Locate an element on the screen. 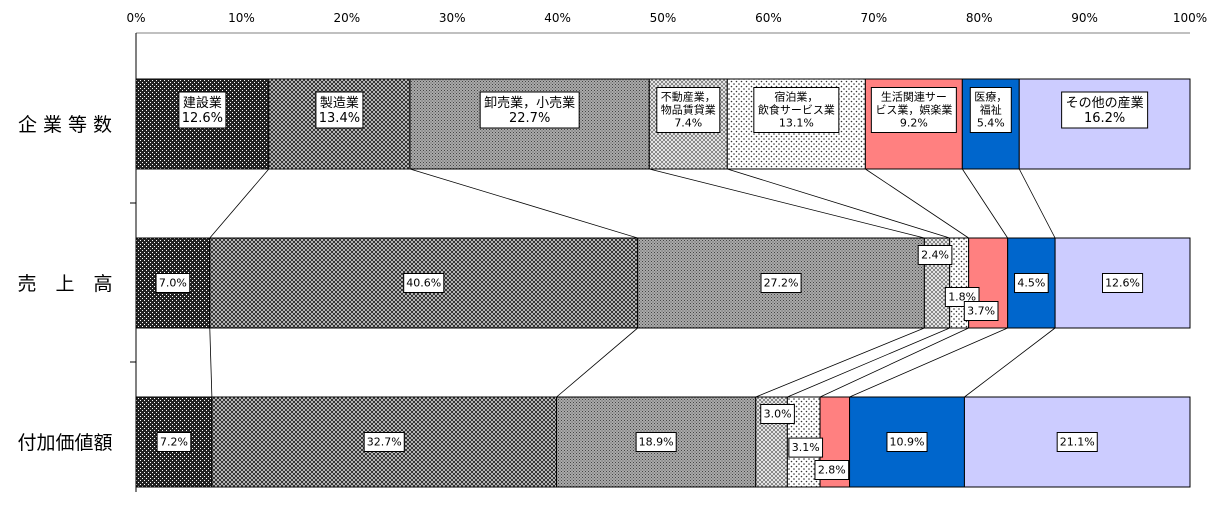 This screenshot has width=1210, height=520. data-label: 10.9% is located at coordinates (907, 442).